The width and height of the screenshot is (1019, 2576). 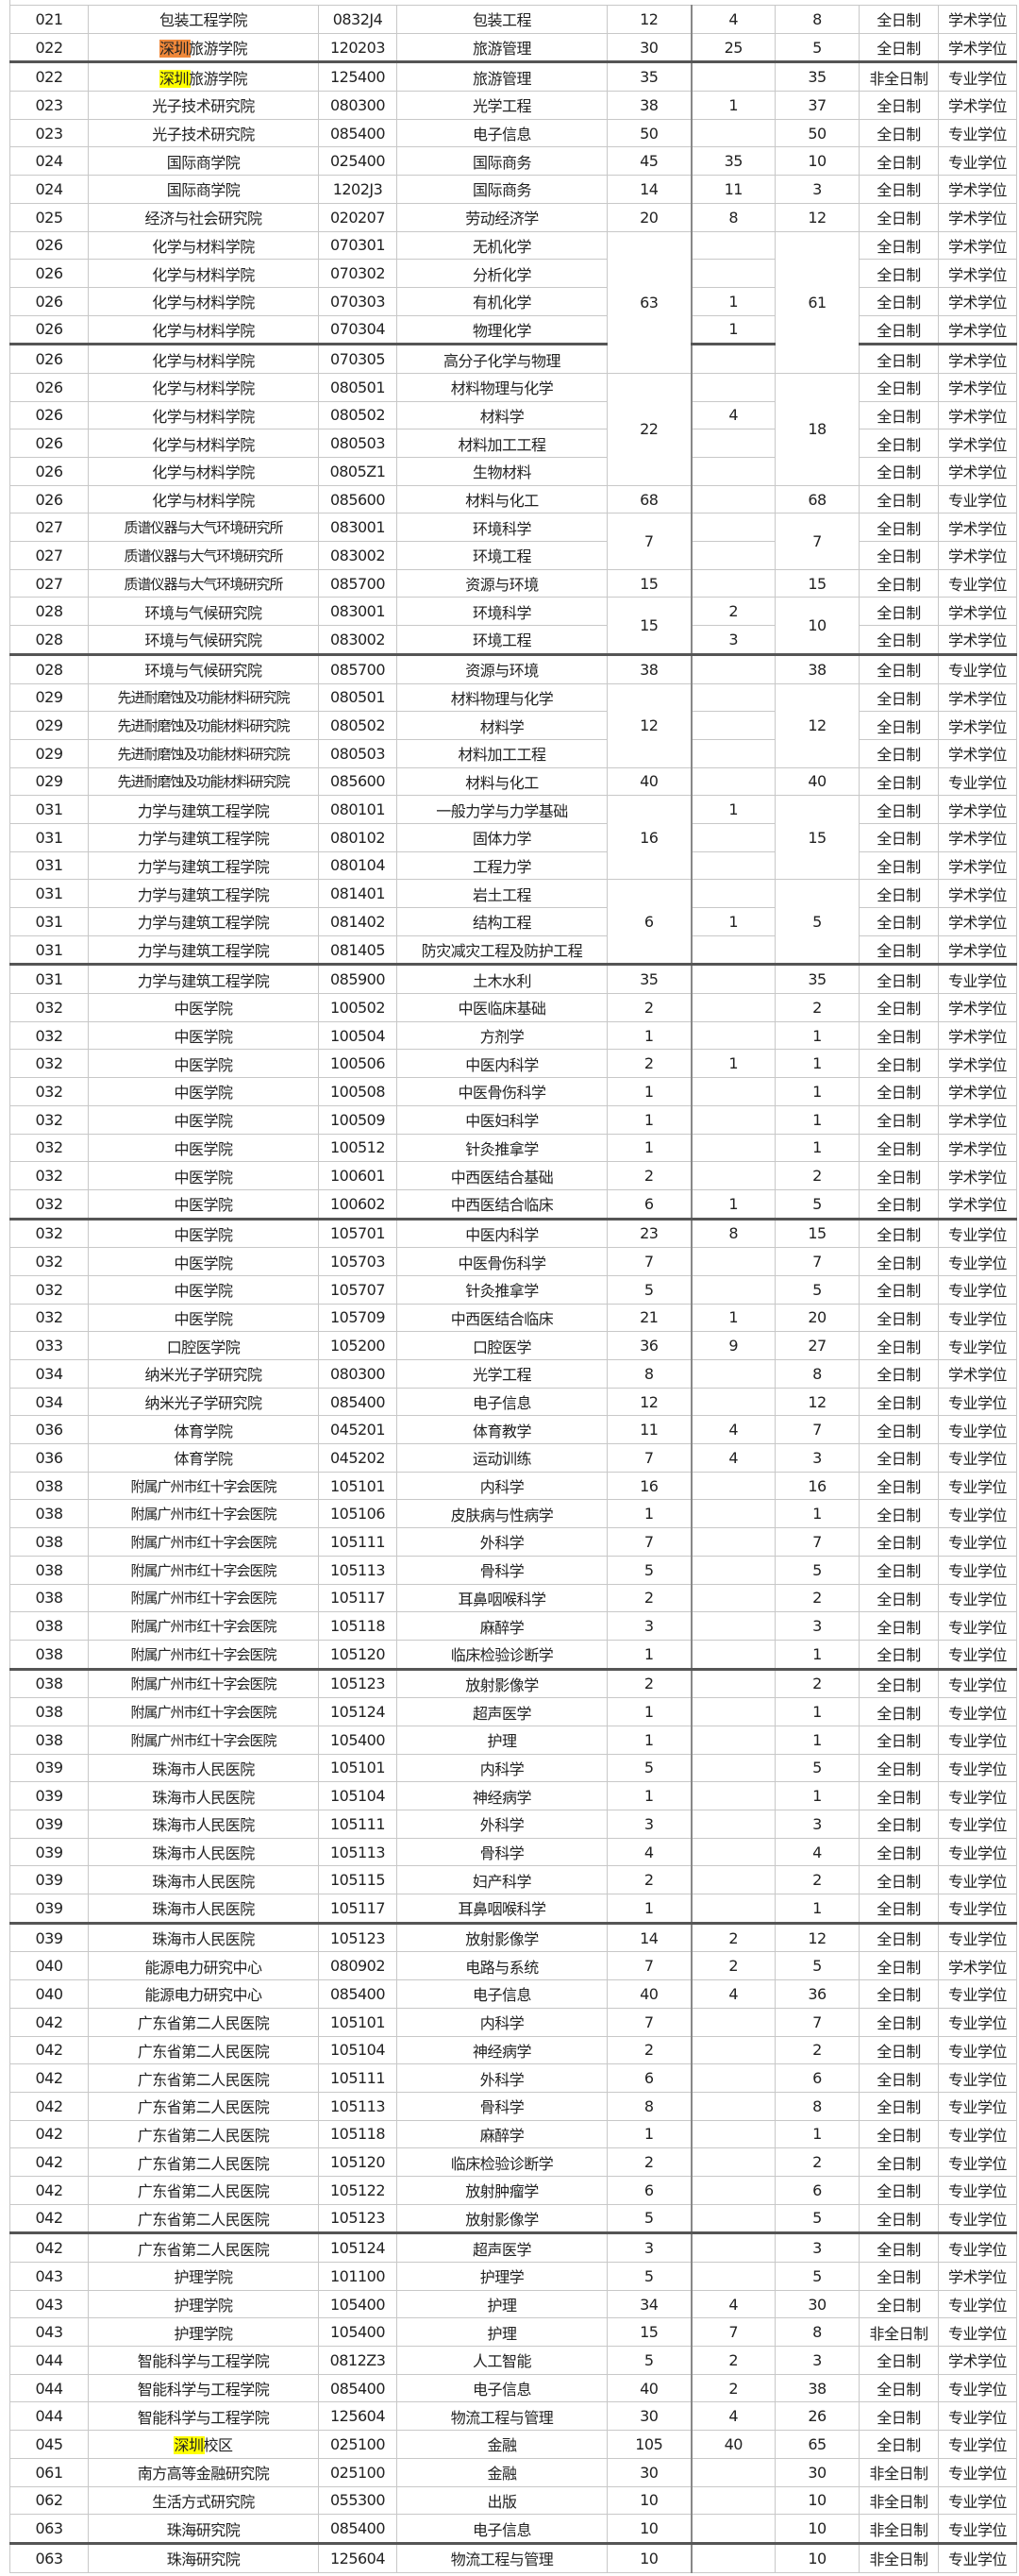 I want to click on table-row: 034 纳米光子学研究院 085400 电子信息 12 12 全日制 专业学位, so click(x=513, y=1402).